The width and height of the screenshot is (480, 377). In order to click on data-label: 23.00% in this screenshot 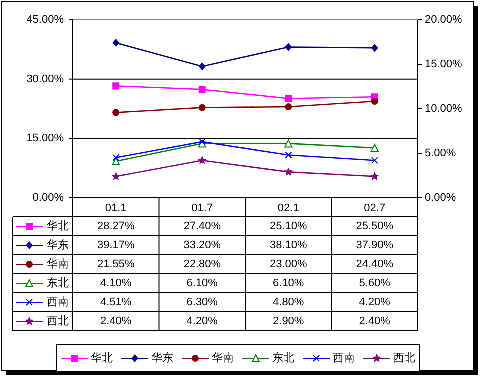, I will do `click(289, 264)`.